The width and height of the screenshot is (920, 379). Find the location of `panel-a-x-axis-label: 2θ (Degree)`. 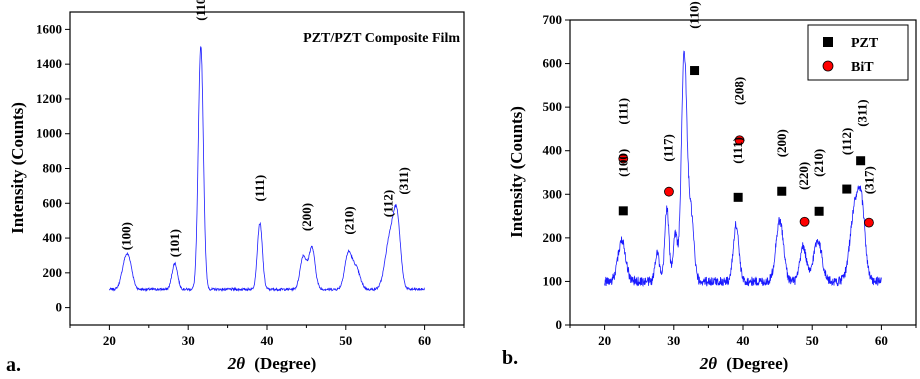

panel-a-x-axis-label: 2θ (Degree) is located at coordinates (272, 363).